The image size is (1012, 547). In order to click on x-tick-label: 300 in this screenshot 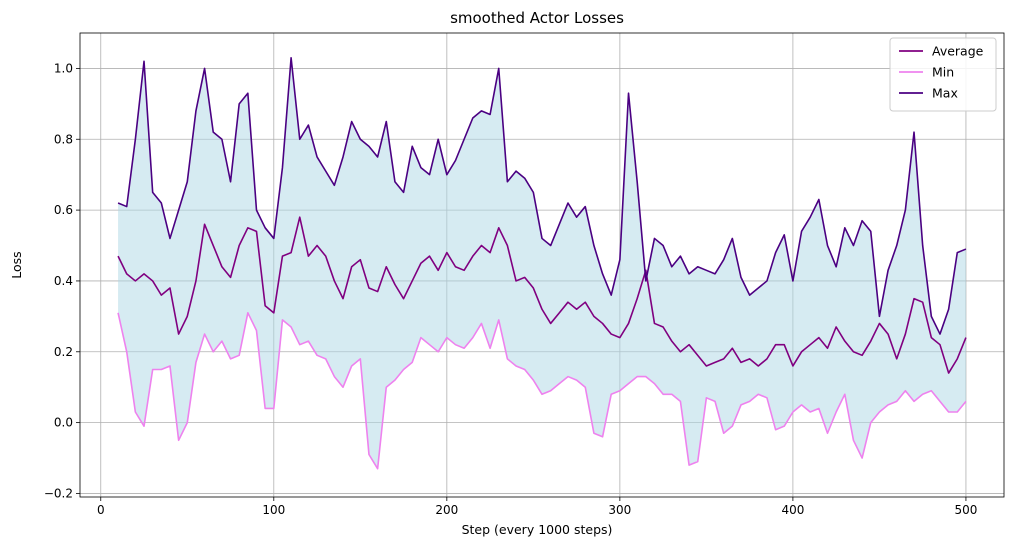, I will do `click(619, 510)`.